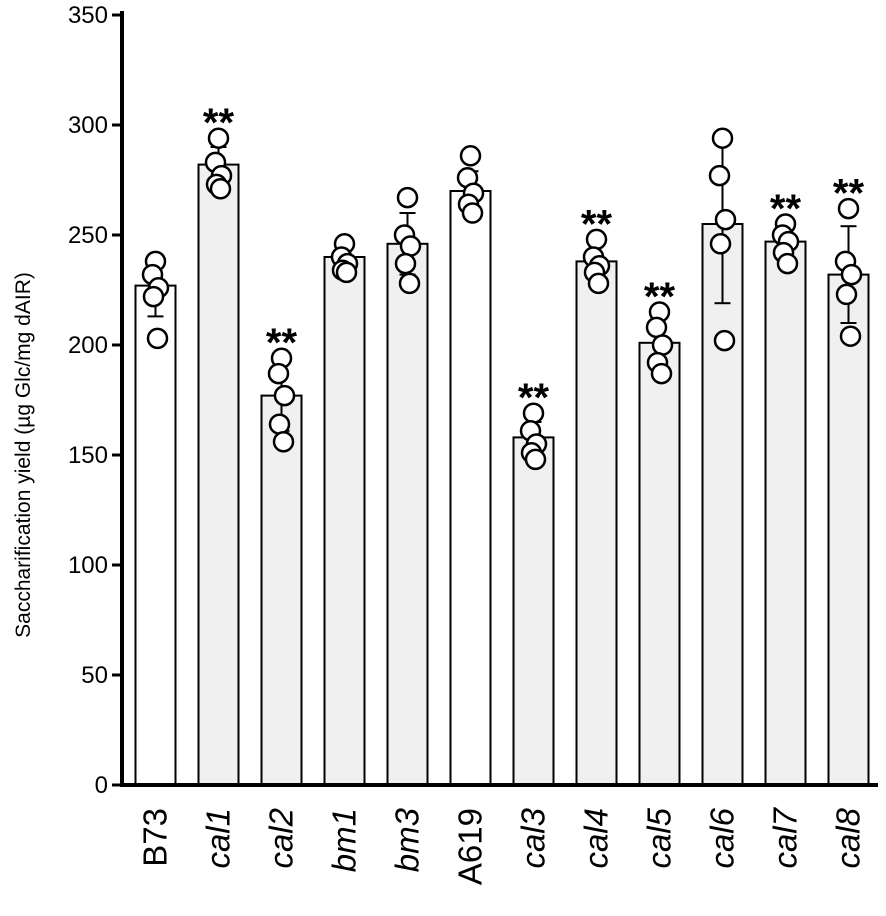 This screenshot has height=916, width=886. Describe the element at coordinates (155, 535) in the screenshot. I see `bar-B73` at that location.